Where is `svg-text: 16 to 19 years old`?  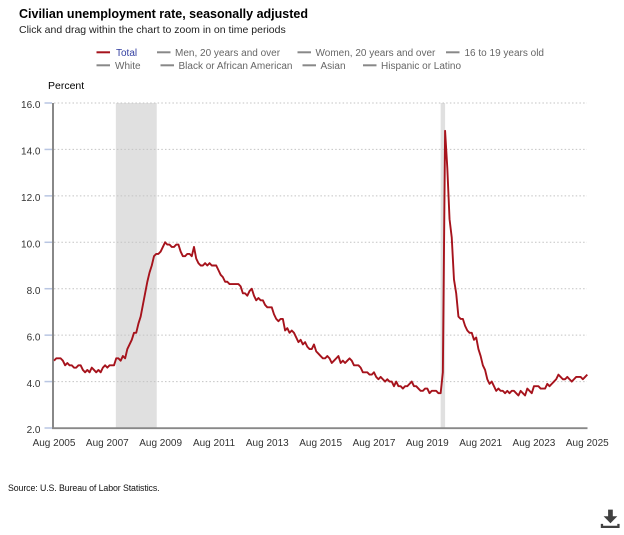
svg-text: 16 to 19 years old is located at coordinates (505, 53).